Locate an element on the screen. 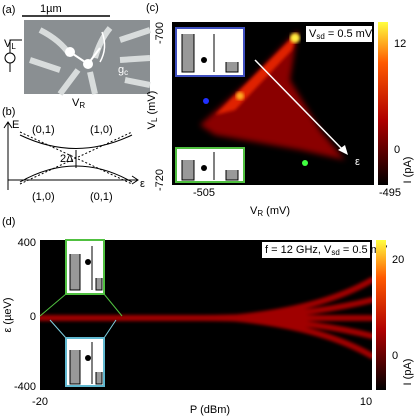 The height and width of the screenshot is (418, 416). x-tick-label: -495 is located at coordinates (390, 193).